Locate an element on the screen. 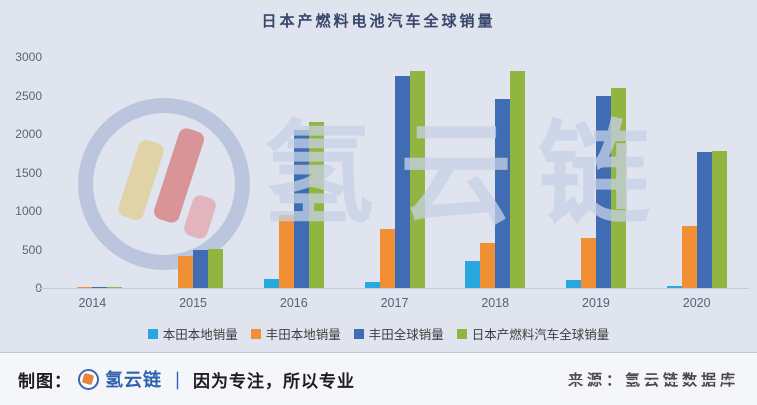  bar-2019-日本产燃料汽车全球销量 is located at coordinates (618, 187).